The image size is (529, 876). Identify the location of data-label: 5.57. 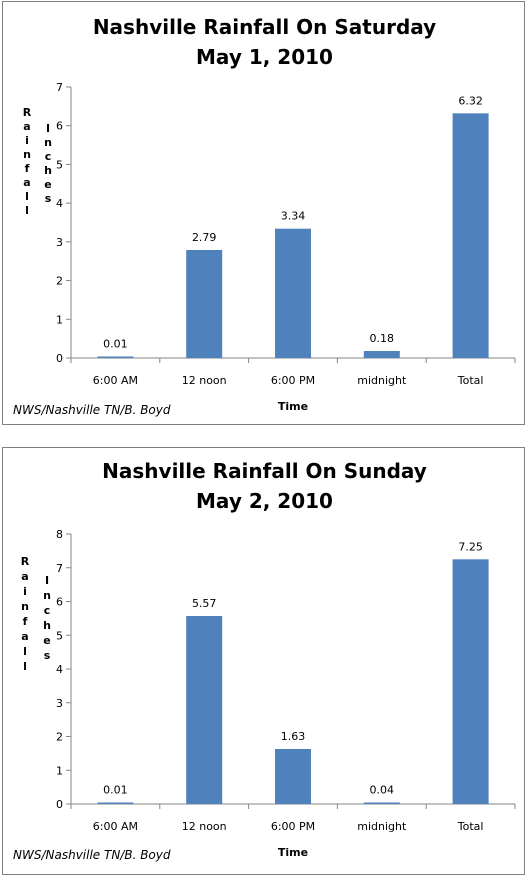
(204, 603).